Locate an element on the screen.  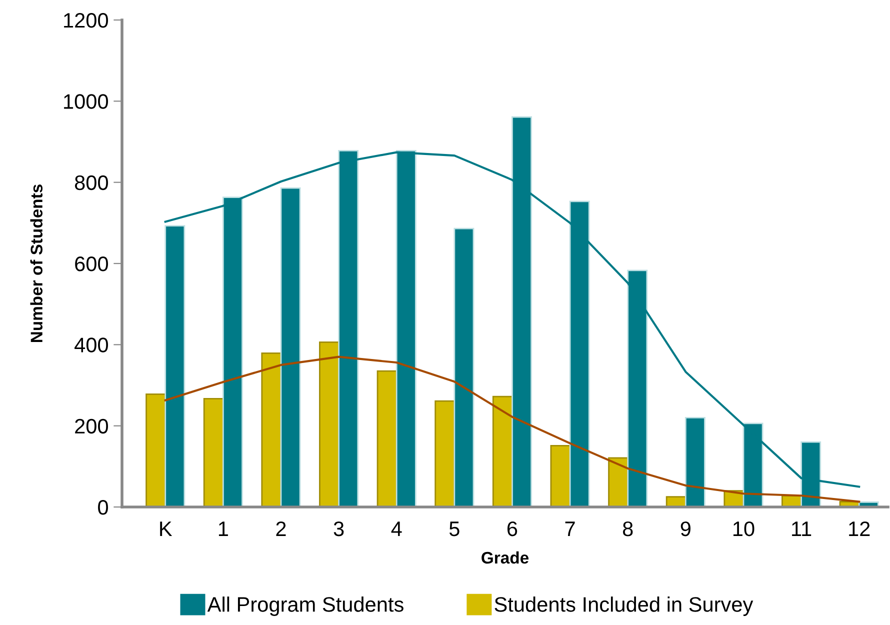
x-tick-label: 12 is located at coordinates (859, 528).